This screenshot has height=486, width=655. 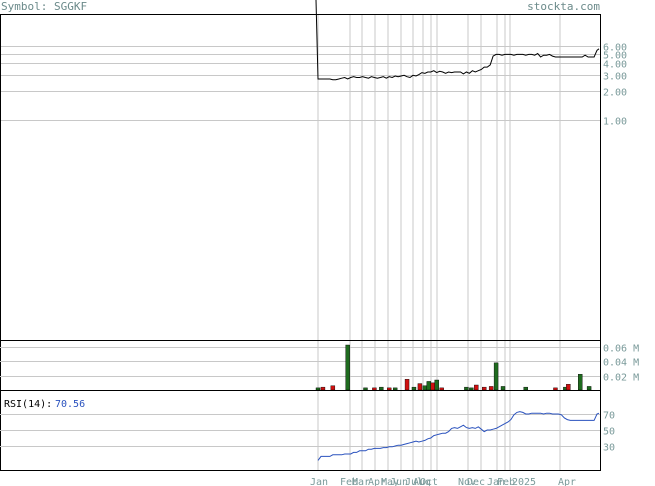 I want to click on site-name: stockta.com, so click(x=563, y=6).